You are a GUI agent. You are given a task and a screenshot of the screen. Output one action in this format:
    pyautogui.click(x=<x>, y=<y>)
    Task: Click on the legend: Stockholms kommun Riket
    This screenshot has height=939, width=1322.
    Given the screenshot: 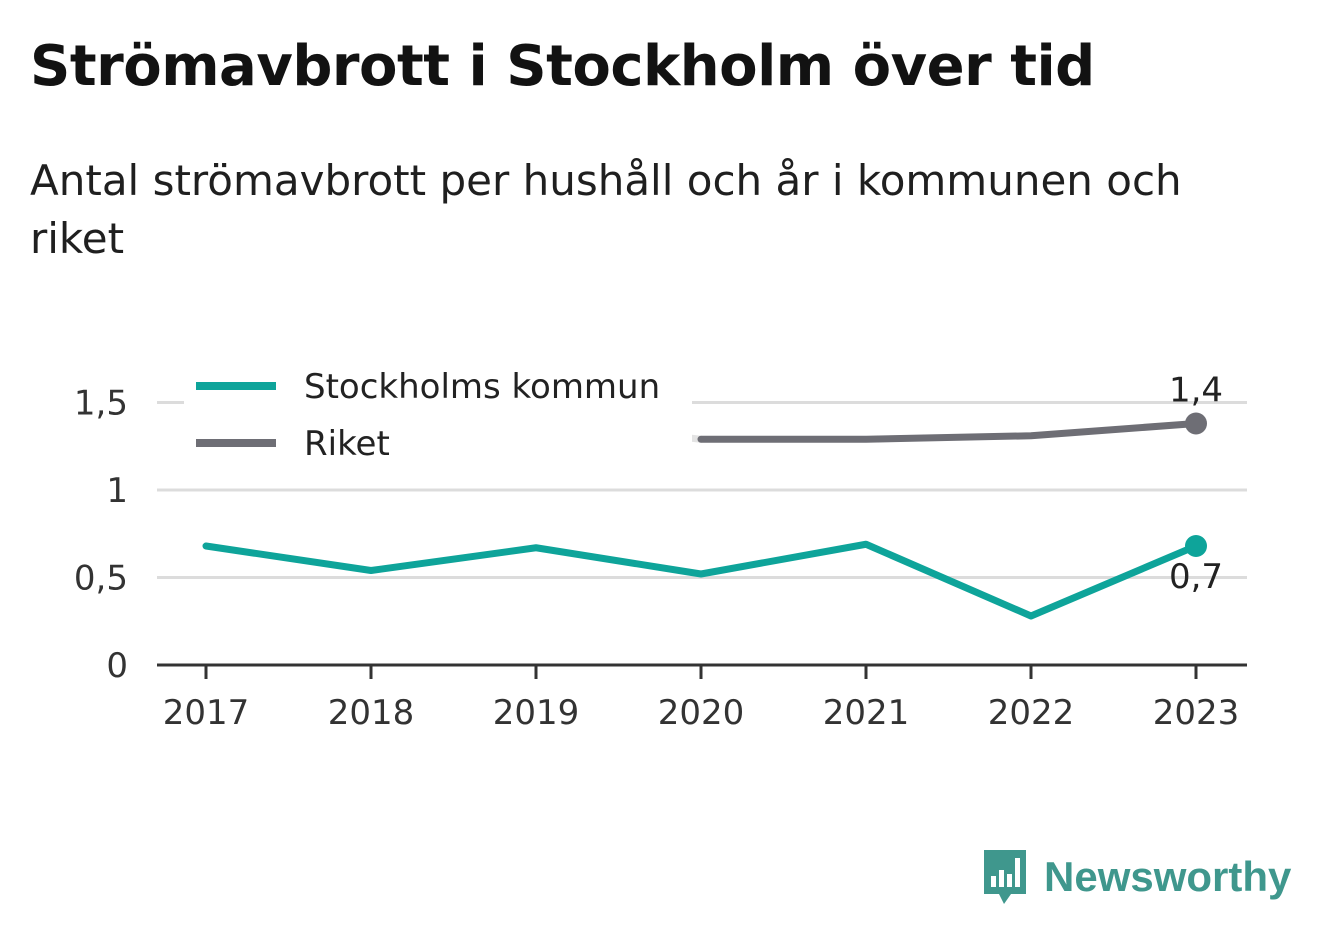 What is the action you would take?
    pyautogui.click(x=438, y=414)
    